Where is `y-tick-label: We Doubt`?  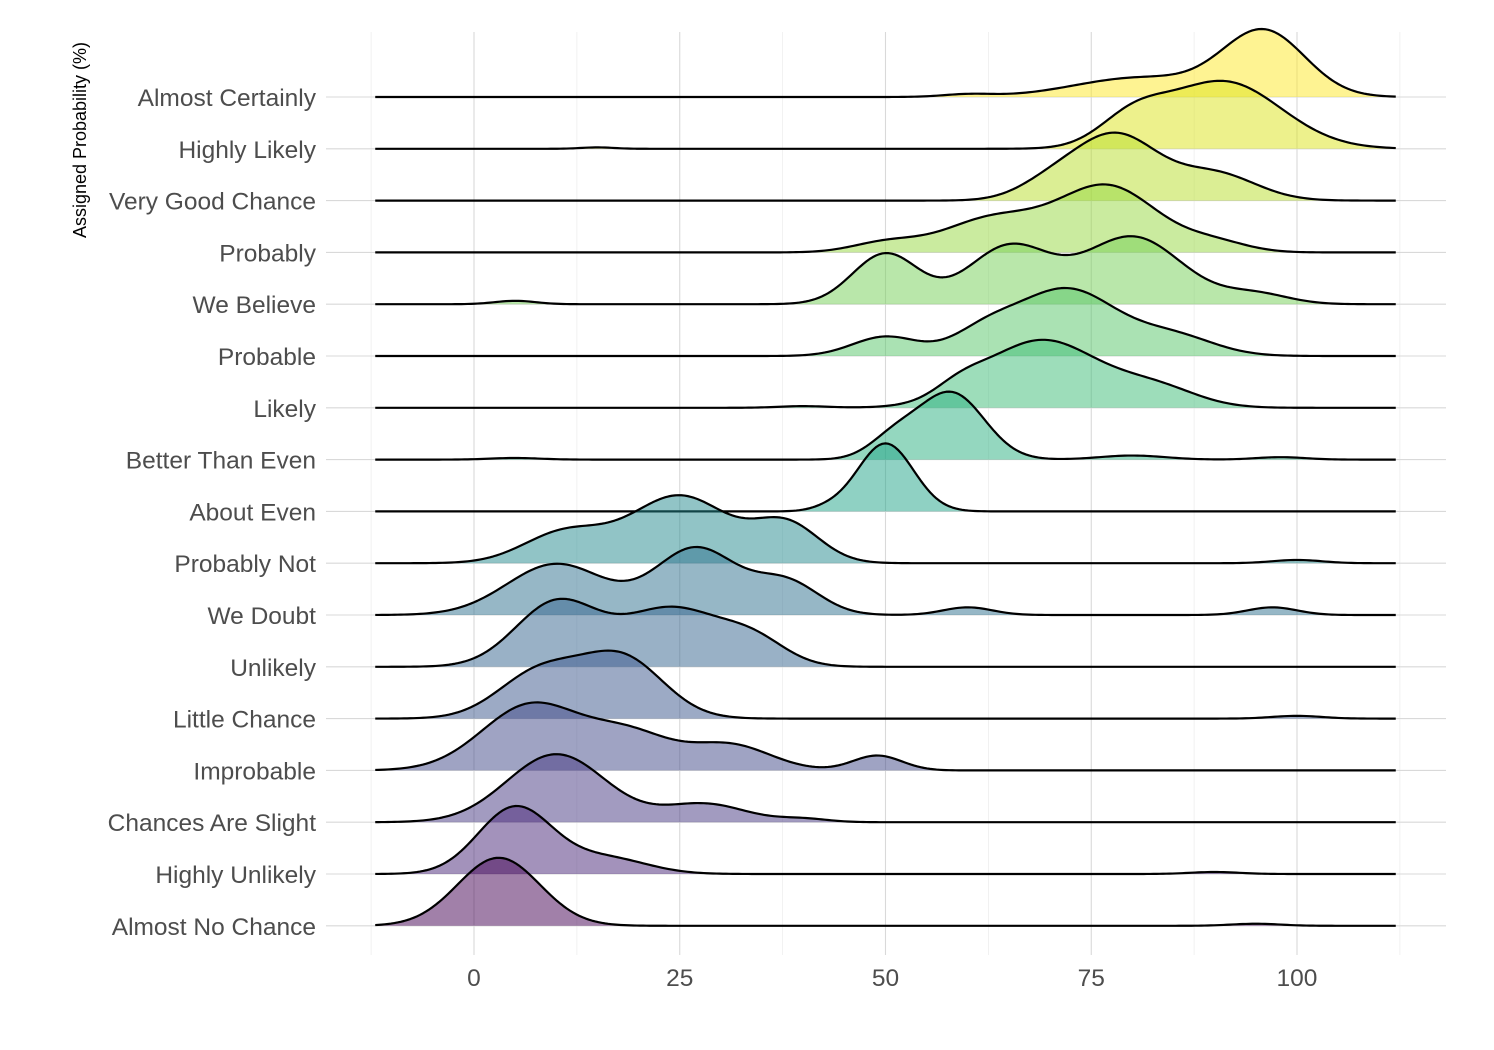 y-tick-label: We Doubt is located at coordinates (262, 616).